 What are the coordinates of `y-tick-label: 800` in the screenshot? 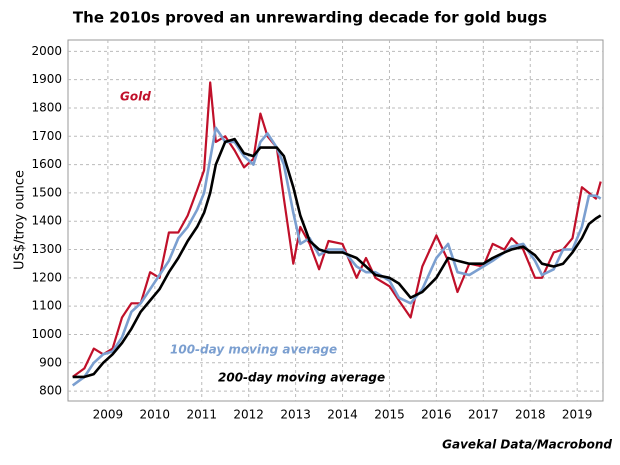 It's located at (50, 391).